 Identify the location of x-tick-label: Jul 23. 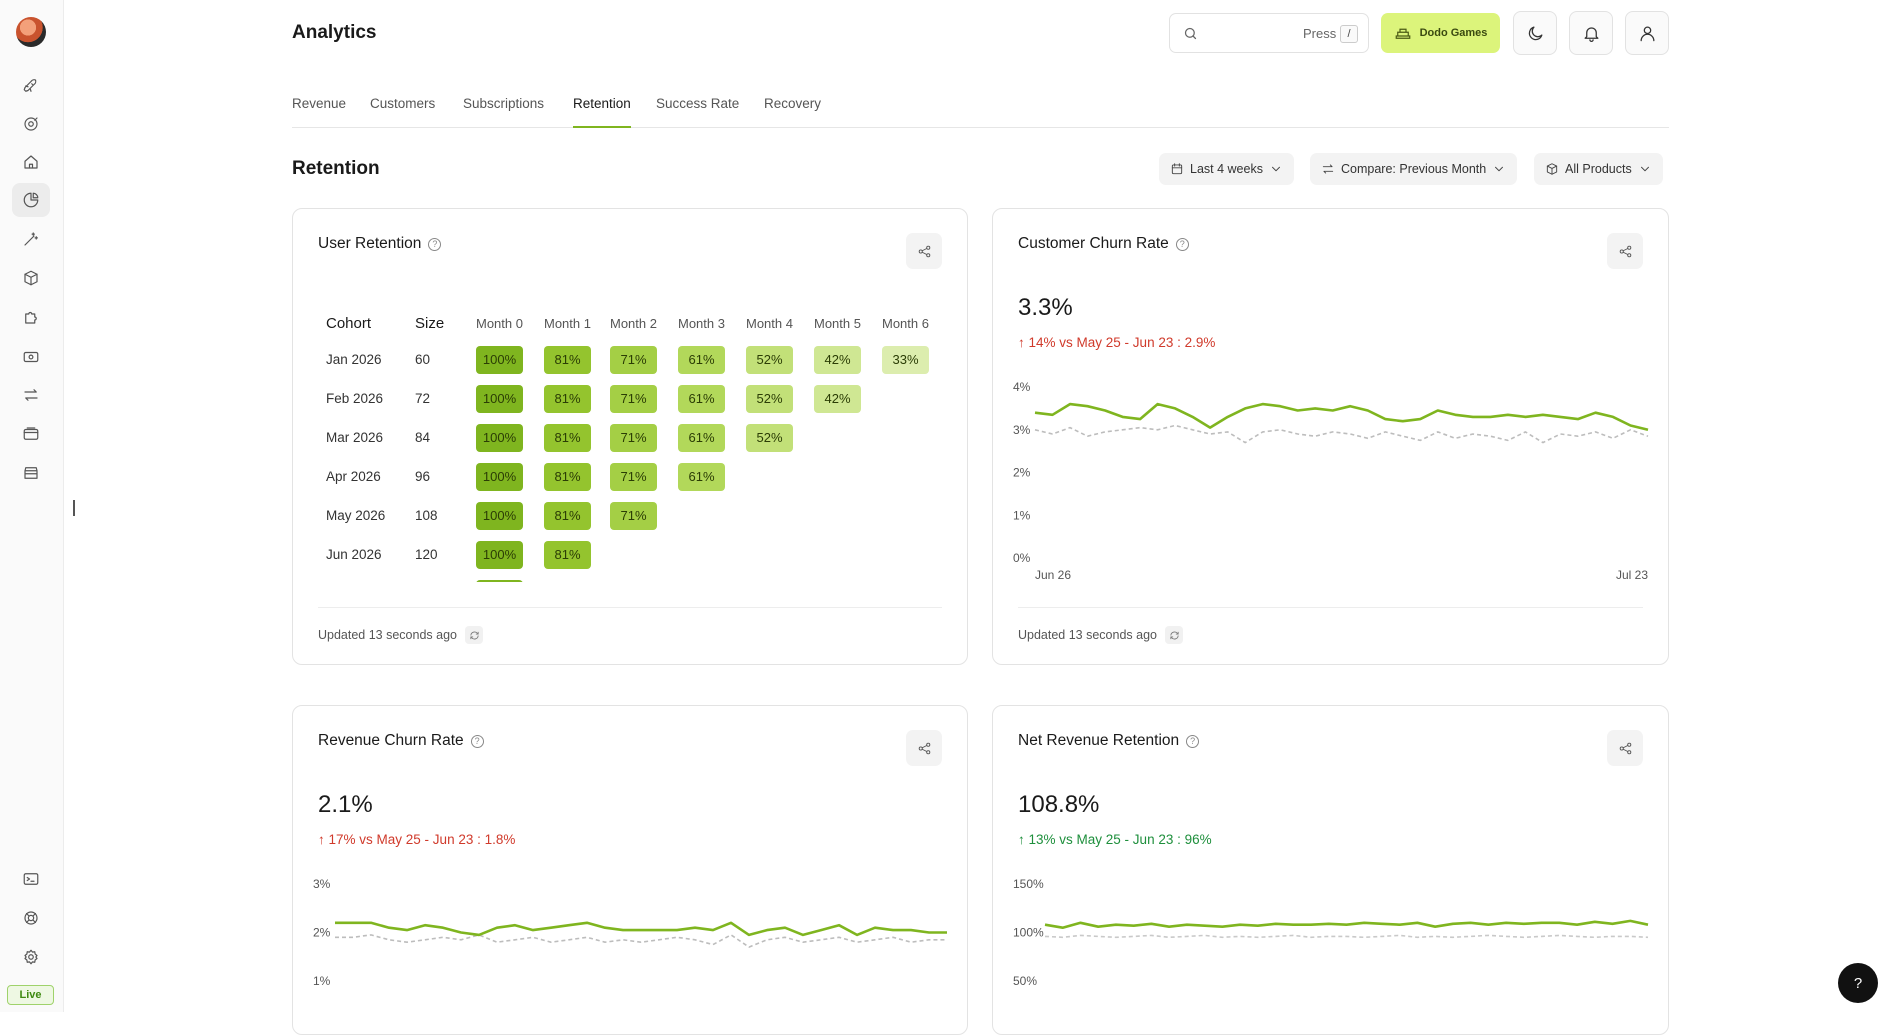
(1632, 575).